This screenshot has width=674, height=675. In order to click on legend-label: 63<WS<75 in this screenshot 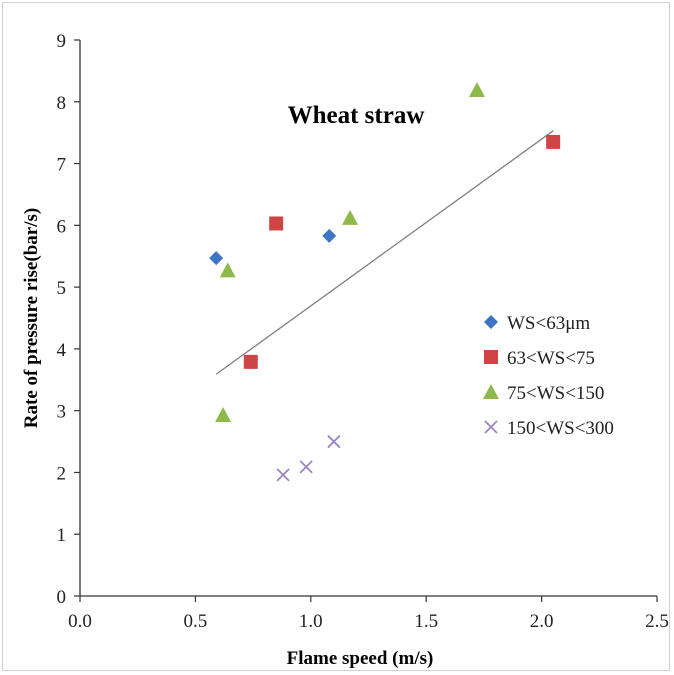, I will do `click(551, 358)`.